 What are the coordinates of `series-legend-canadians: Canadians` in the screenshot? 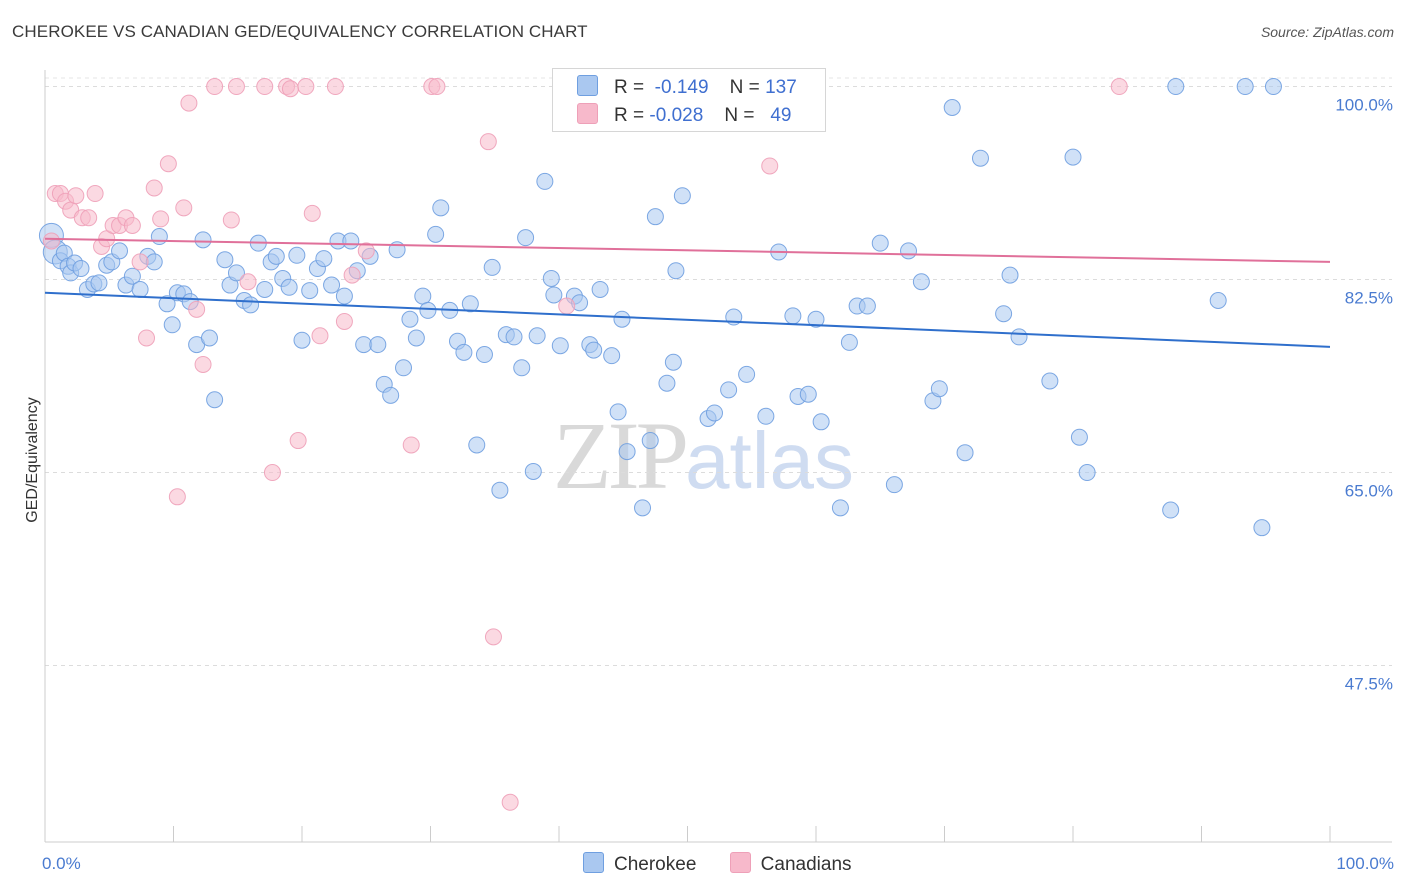 It's located at (790, 864).